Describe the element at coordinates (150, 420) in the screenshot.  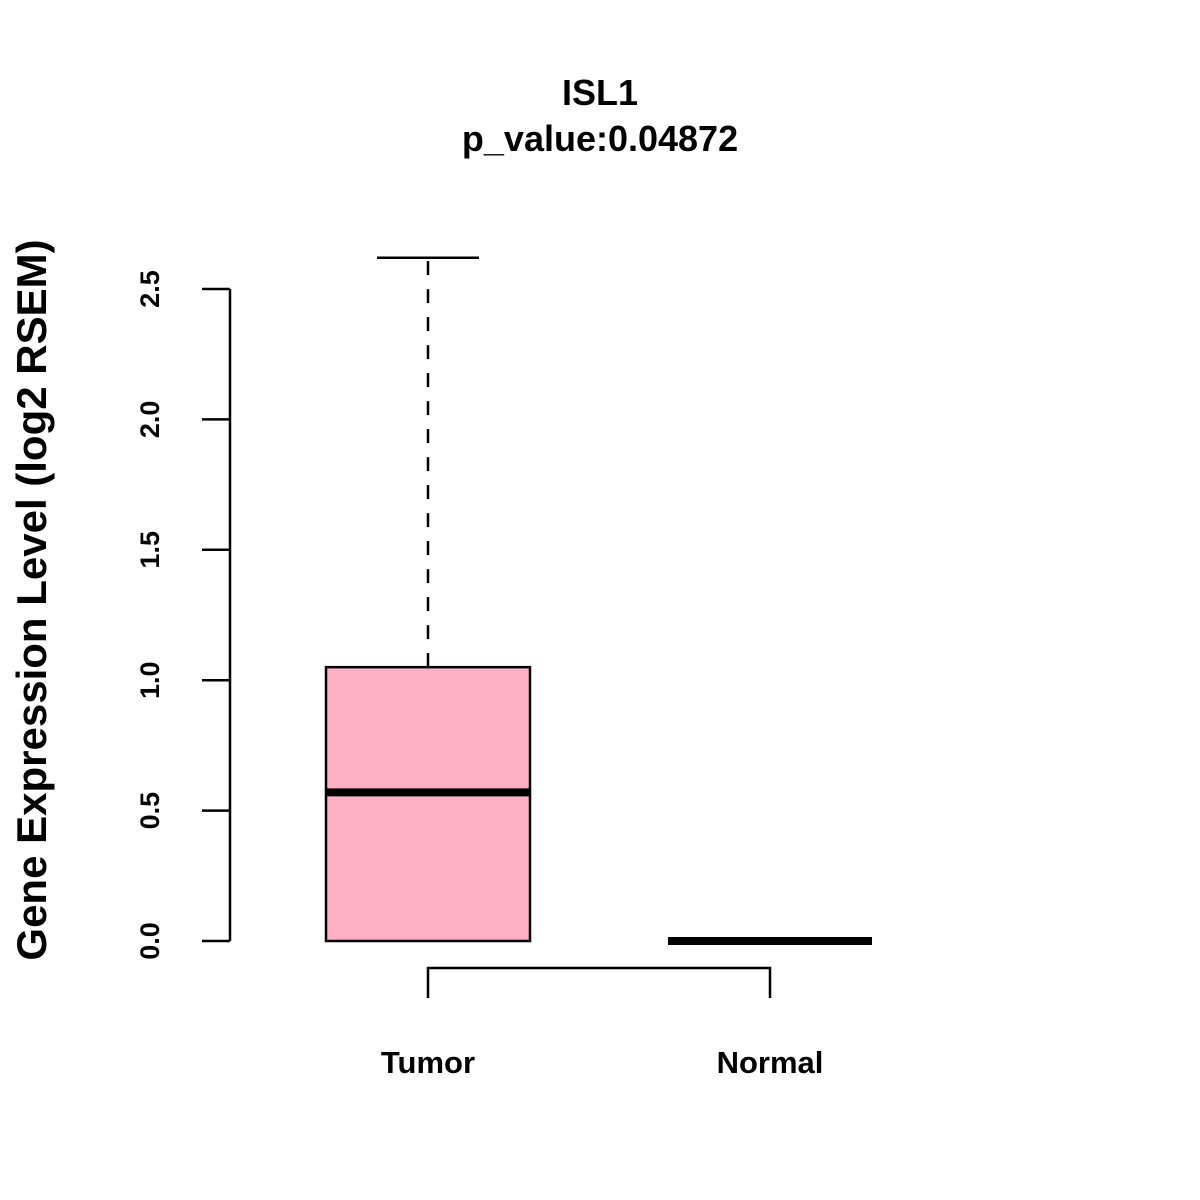
I see `y-tick-label: 2.0` at that location.